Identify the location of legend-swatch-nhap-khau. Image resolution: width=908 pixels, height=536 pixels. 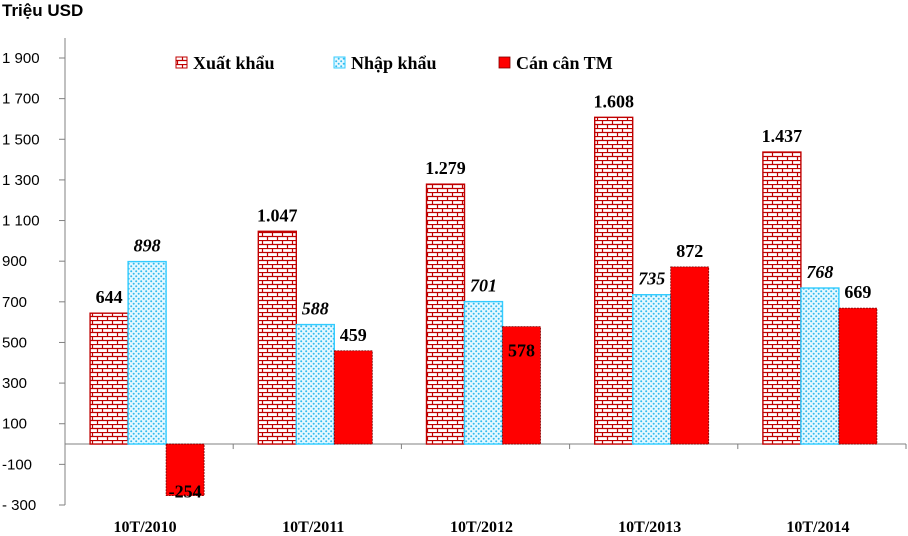
(339, 62).